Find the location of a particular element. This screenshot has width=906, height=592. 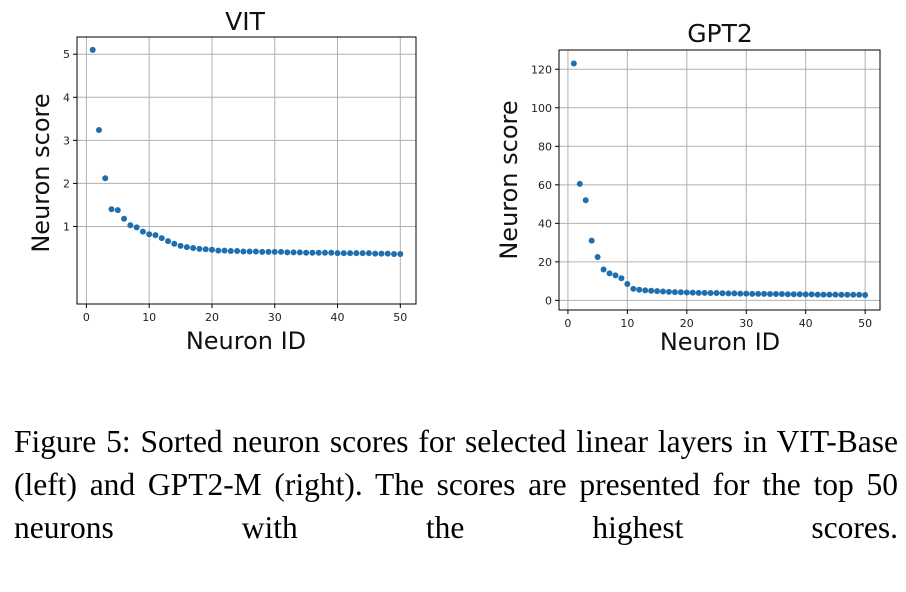

gpt2-points is located at coordinates (719, 179).